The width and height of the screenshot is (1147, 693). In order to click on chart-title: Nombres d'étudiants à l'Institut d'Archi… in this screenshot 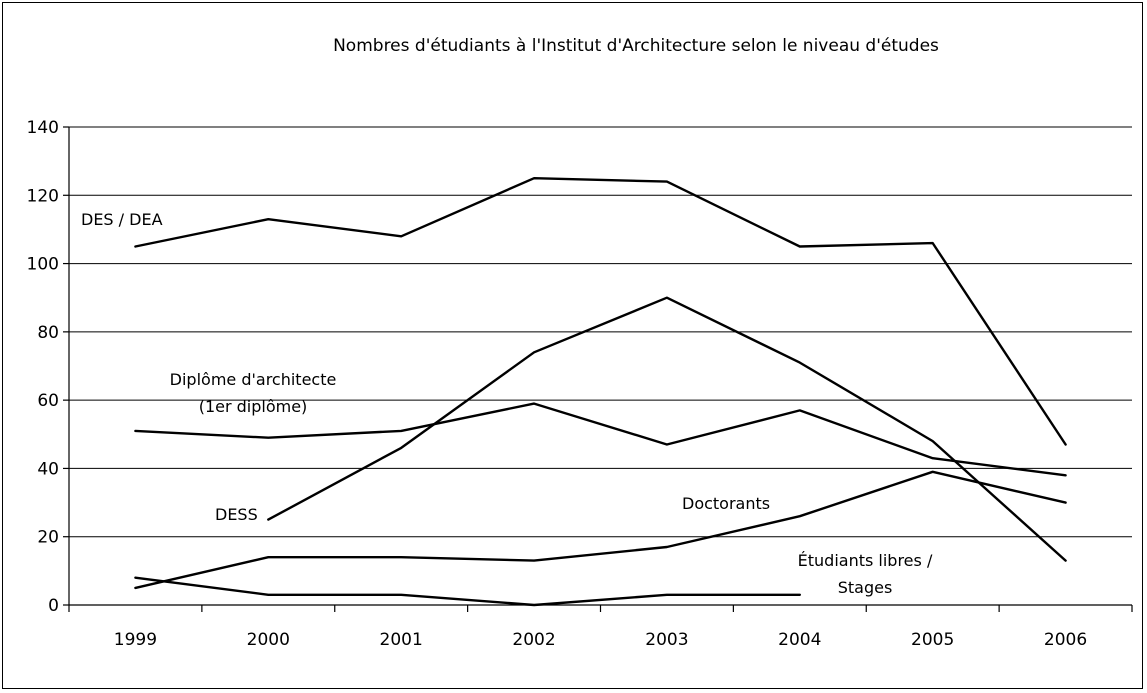, I will do `click(636, 46)`.